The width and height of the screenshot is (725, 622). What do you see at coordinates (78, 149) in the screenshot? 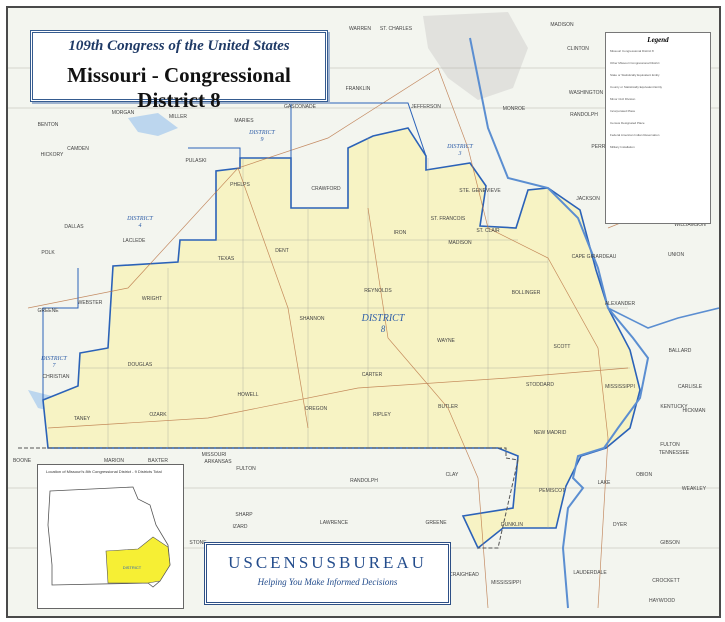
I see `county-label: CAMDEN` at bounding box center [78, 149].